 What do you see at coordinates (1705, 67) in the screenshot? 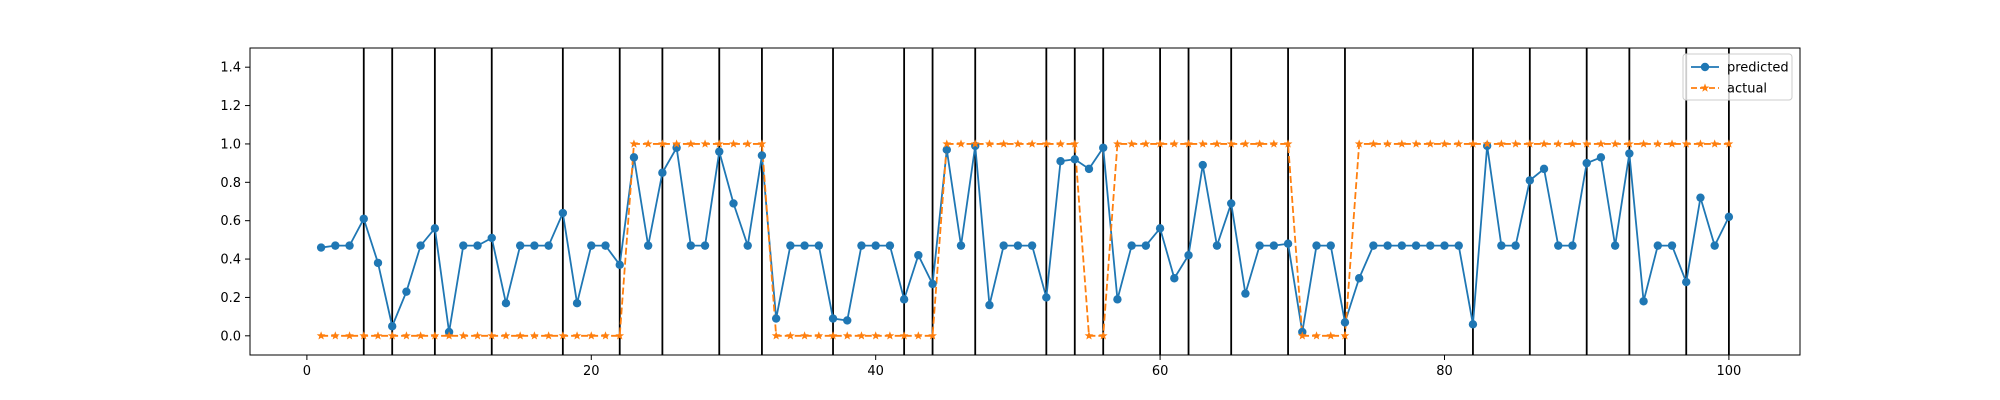
I see `legend-marker-predicted` at bounding box center [1705, 67].